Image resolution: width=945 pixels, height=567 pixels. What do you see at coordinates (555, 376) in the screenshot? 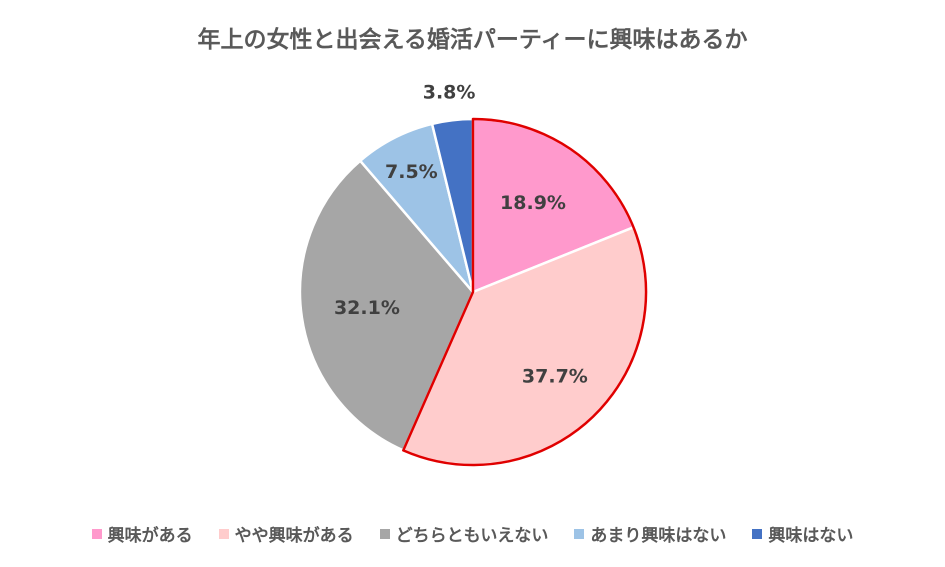
I see `data-label-2: 37.7%` at bounding box center [555, 376].